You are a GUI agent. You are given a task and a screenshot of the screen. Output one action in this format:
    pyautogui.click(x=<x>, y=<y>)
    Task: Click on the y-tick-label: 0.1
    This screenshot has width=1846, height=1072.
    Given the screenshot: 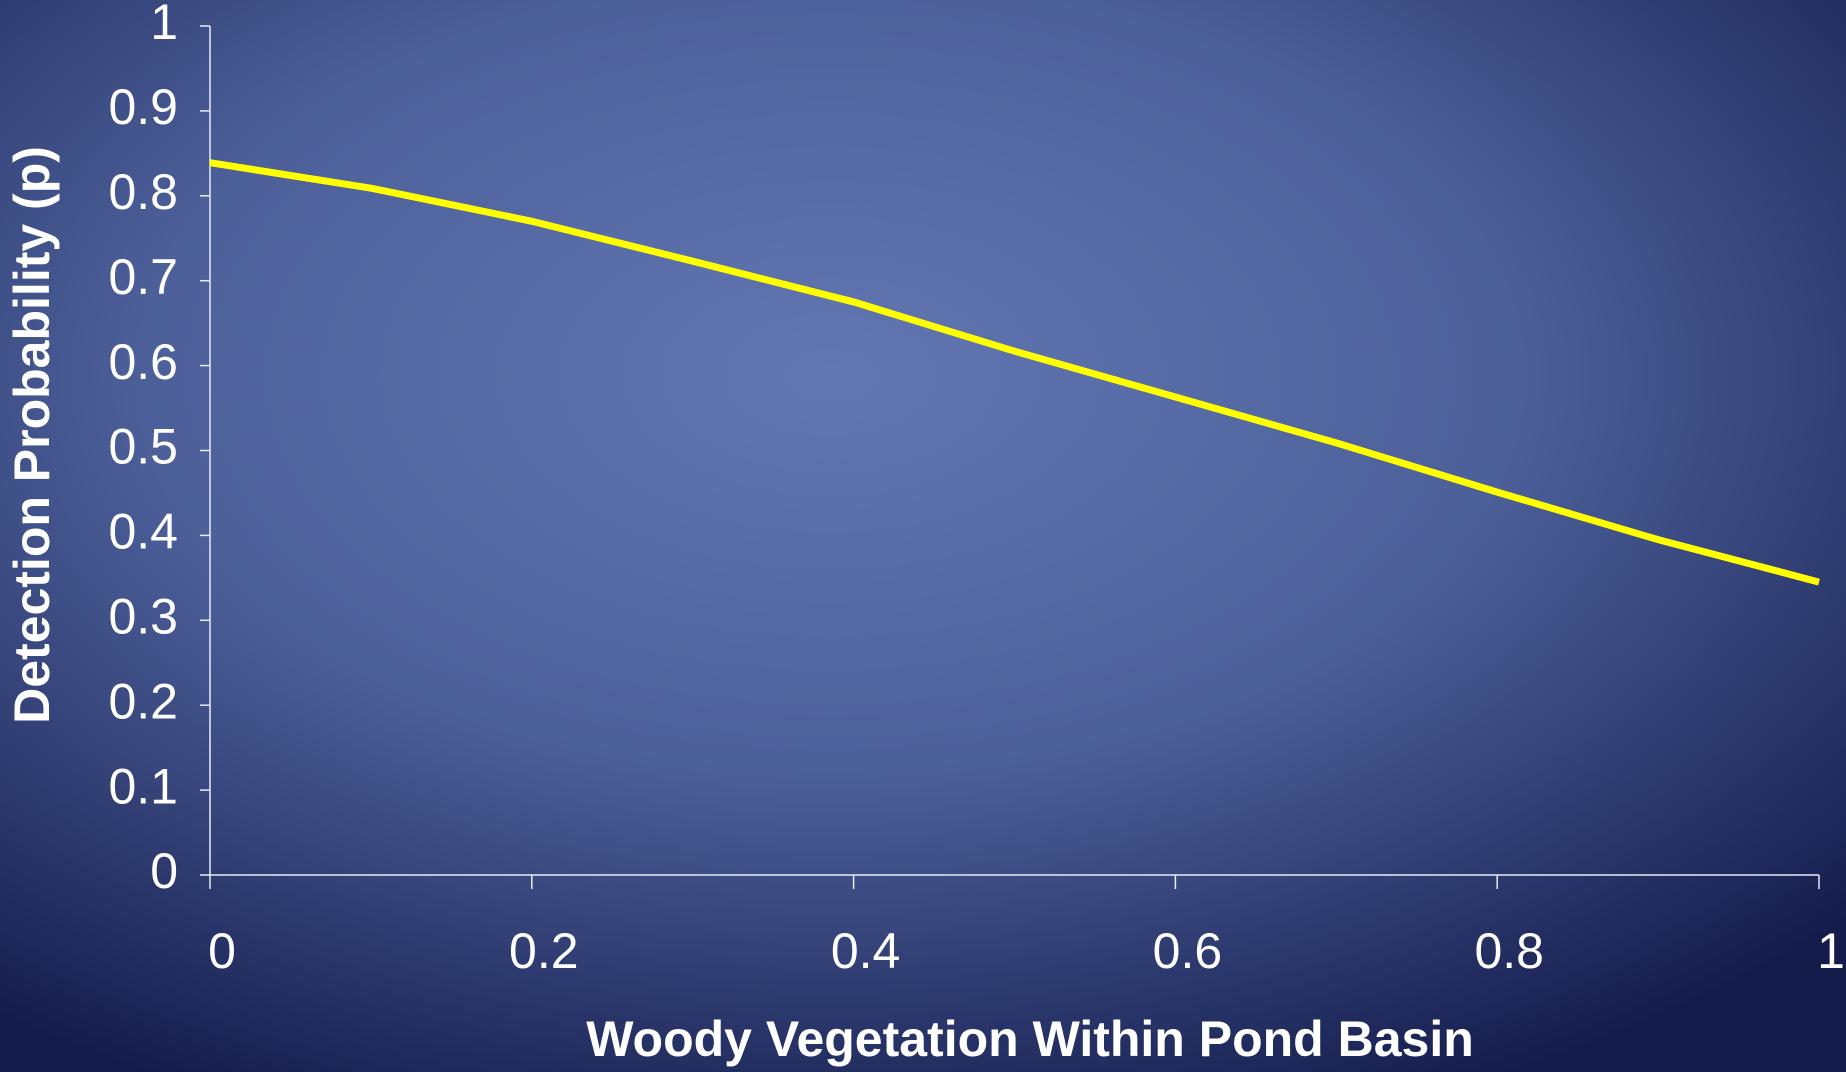 What is the action you would take?
    pyautogui.click(x=143, y=786)
    